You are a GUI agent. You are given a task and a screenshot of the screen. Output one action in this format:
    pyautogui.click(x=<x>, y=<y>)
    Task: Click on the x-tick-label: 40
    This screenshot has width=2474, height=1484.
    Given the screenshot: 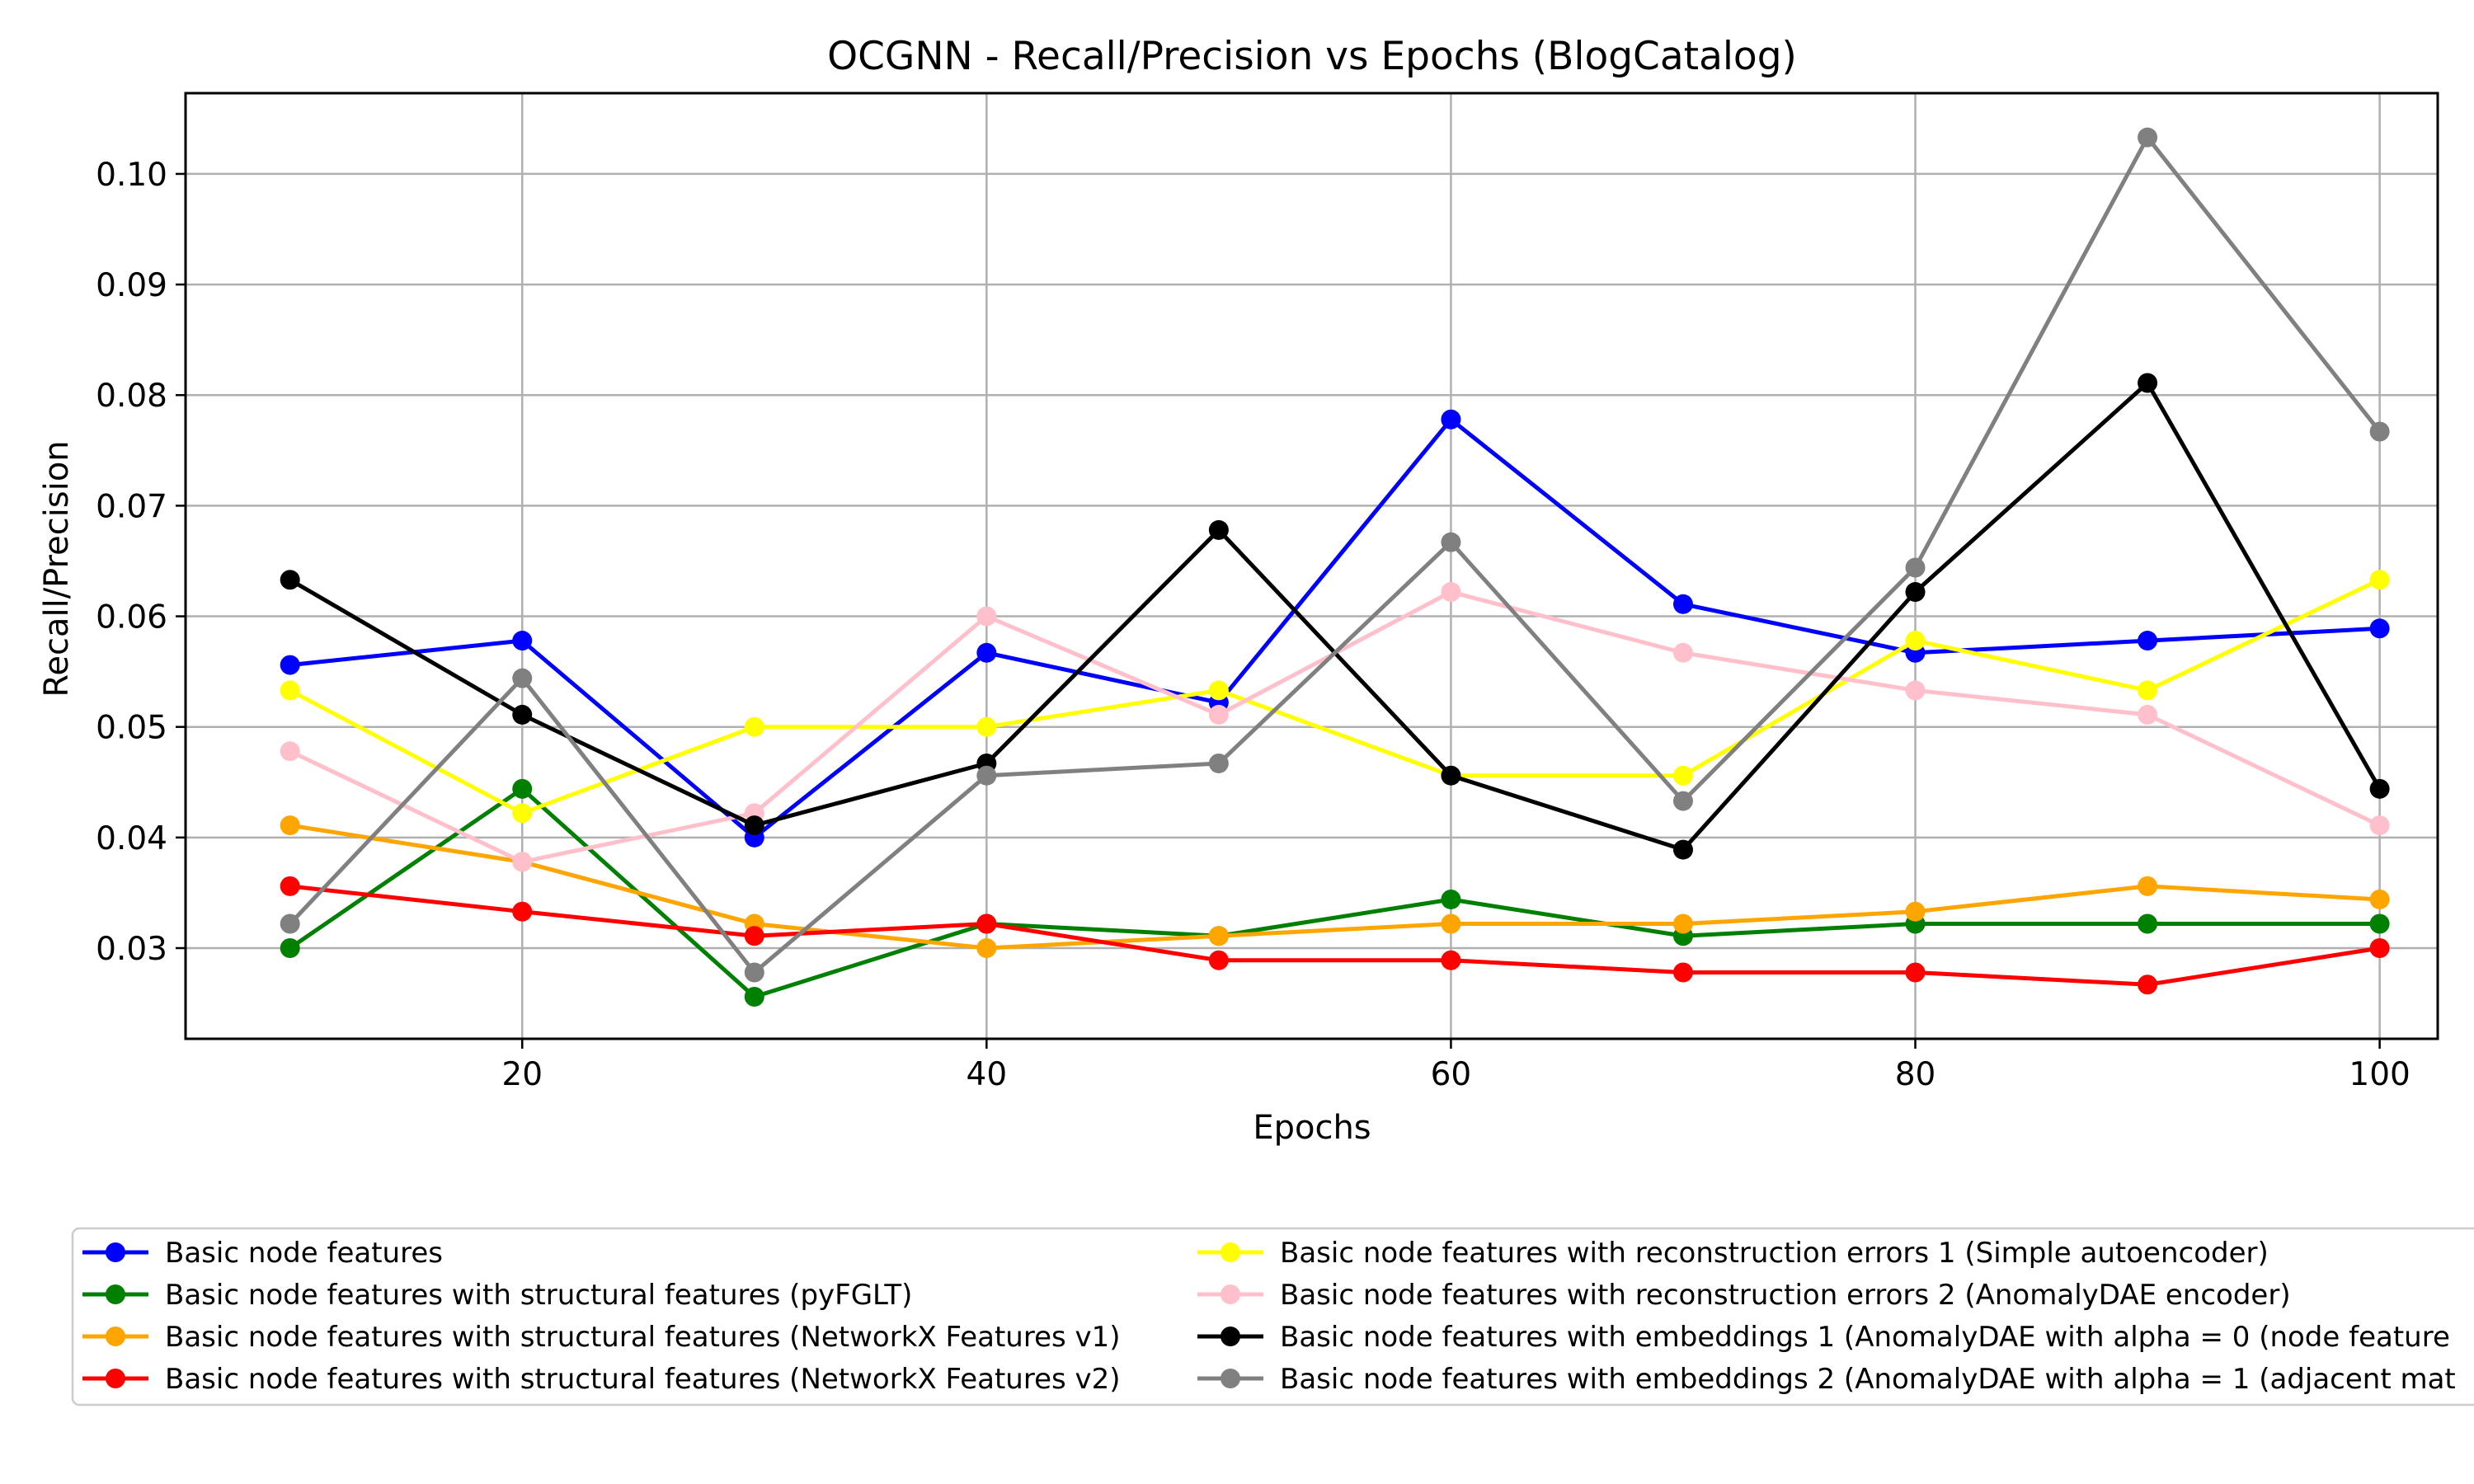 What is the action you would take?
    pyautogui.click(x=987, y=1074)
    